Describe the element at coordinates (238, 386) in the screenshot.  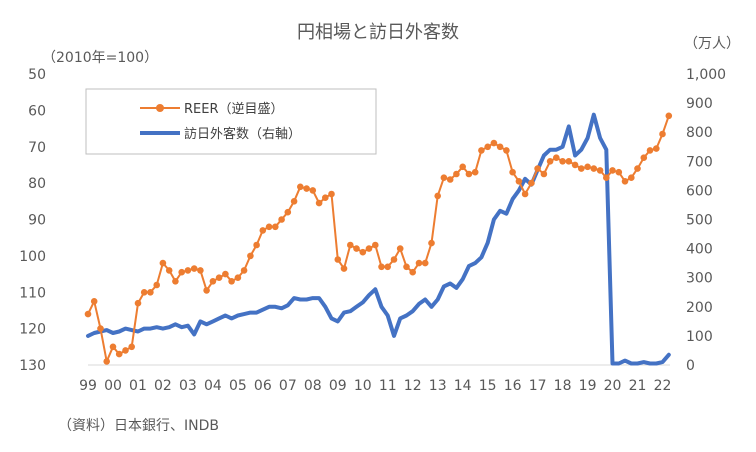
I see `x-tick-label: 05` at that location.